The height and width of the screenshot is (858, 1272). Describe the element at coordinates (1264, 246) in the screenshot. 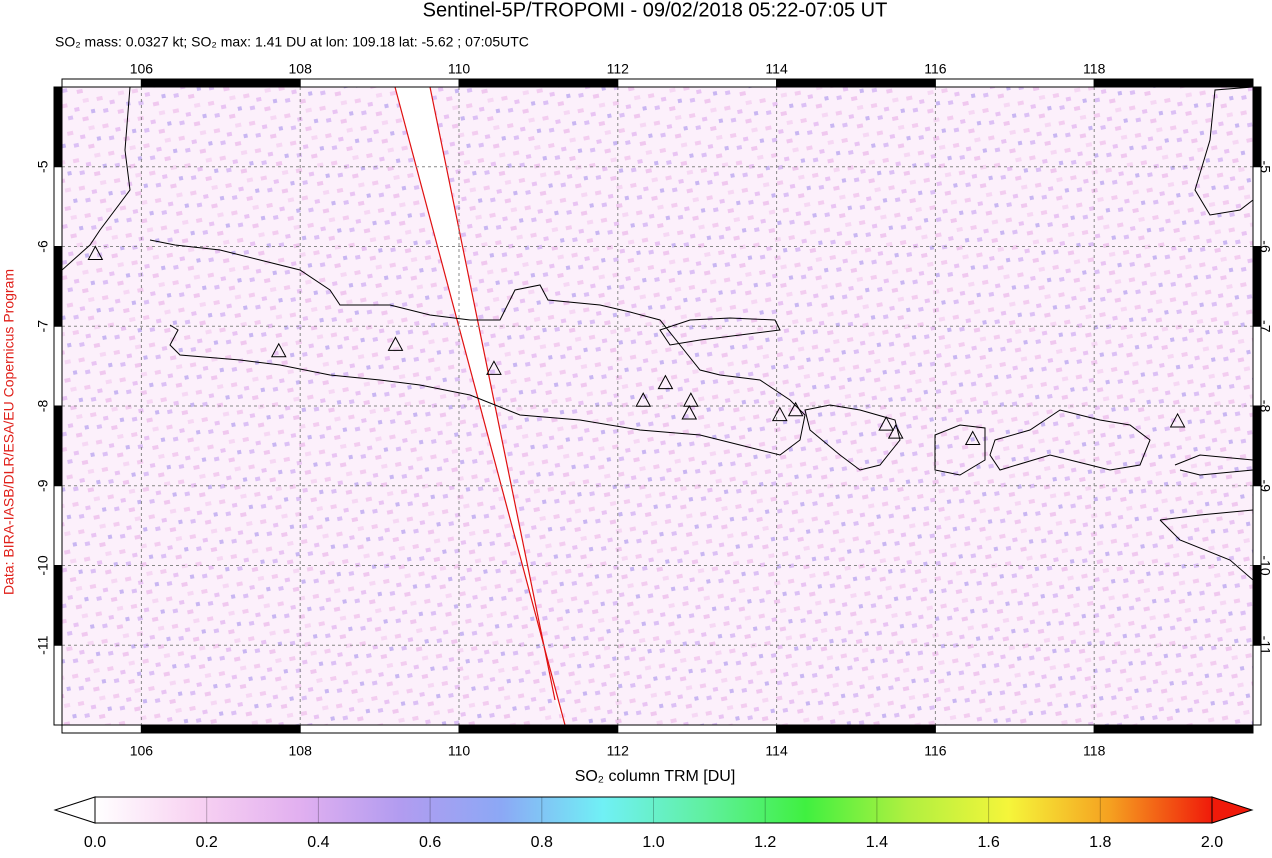

I see `y-tick-label: -6` at that location.